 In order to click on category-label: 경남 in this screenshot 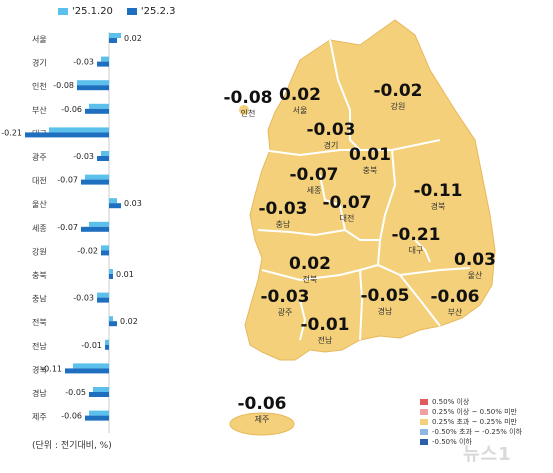, I will do `click(39, 393)`.